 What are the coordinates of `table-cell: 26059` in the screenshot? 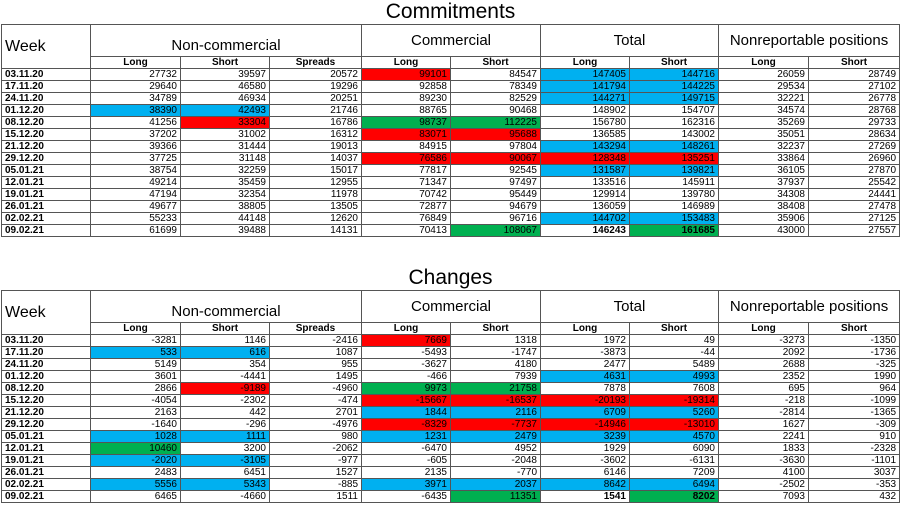 It's located at (763, 74).